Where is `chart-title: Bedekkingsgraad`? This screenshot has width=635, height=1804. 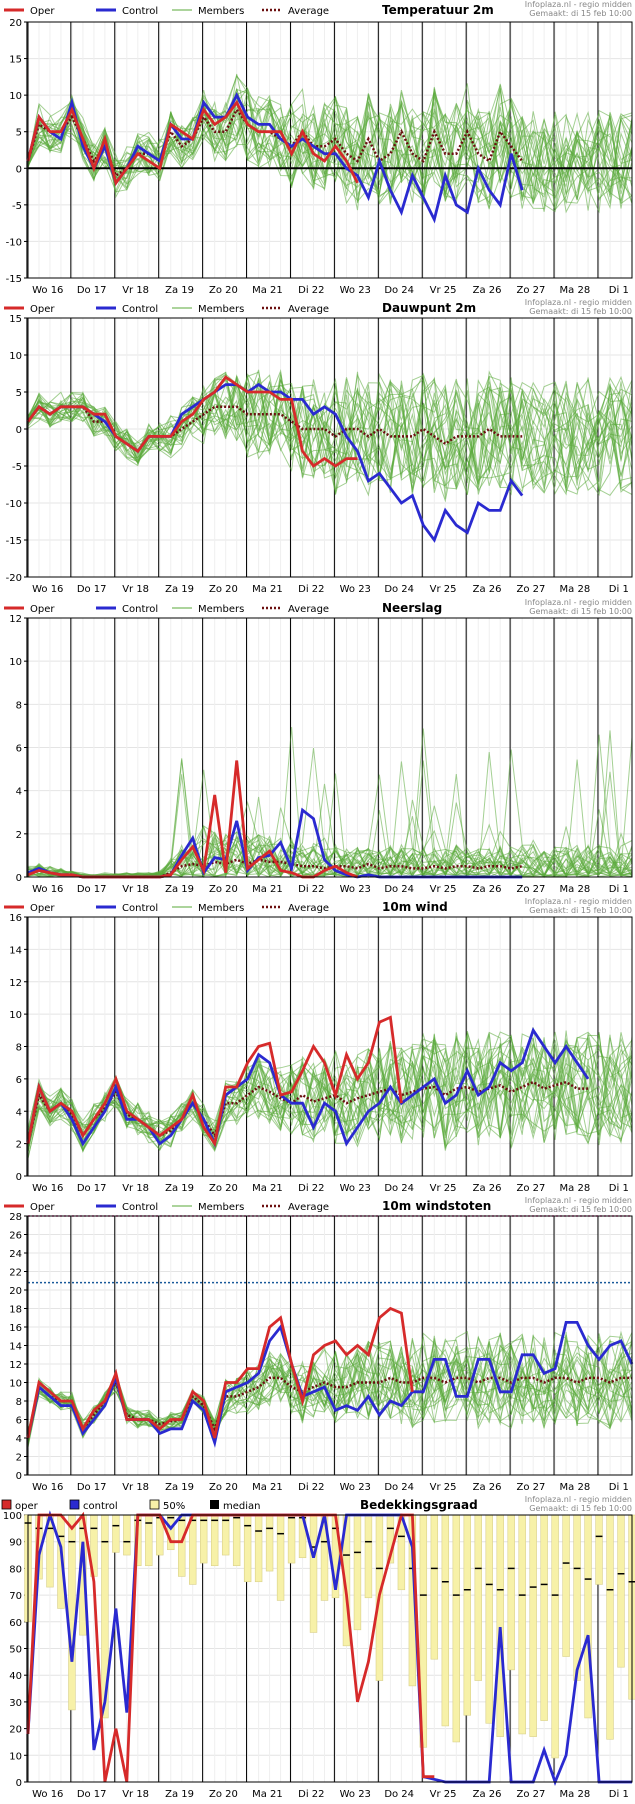 chart-title: Bedekkingsgraad is located at coordinates (419, 1505).